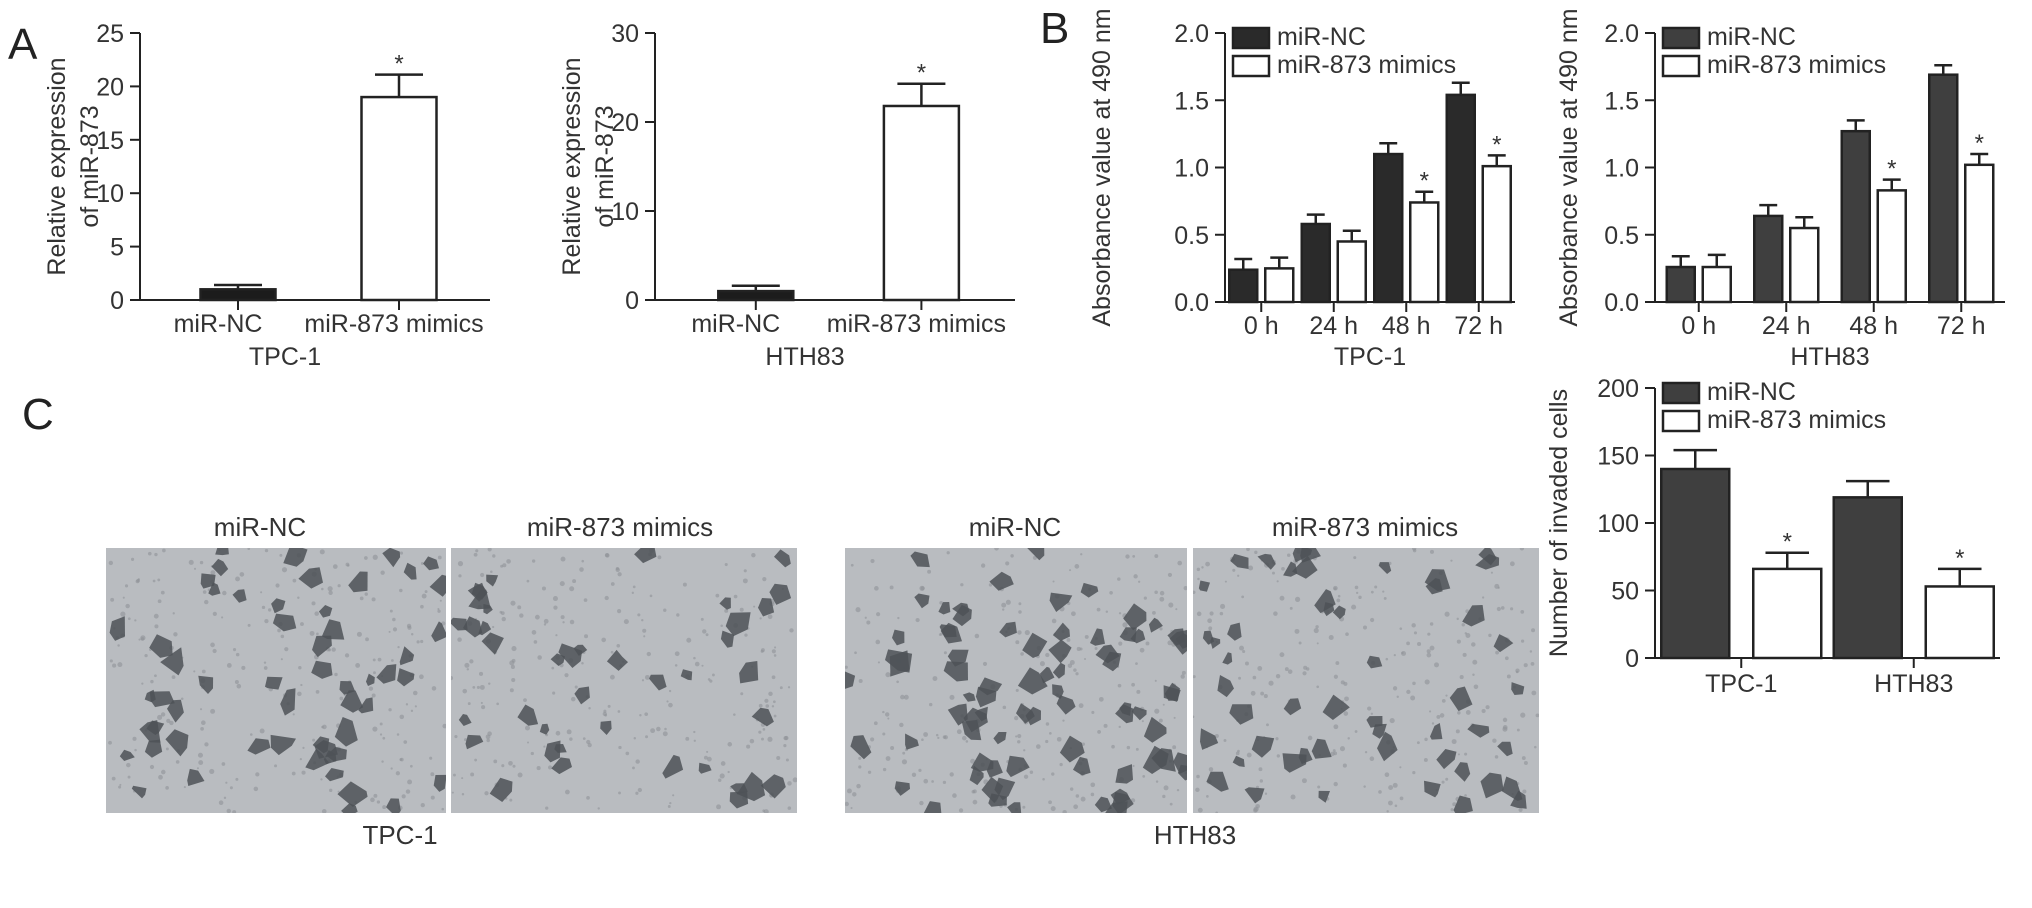  Describe the element at coordinates (276, 680) in the screenshot. I see `micrograph-tpc-mir-nc` at that location.